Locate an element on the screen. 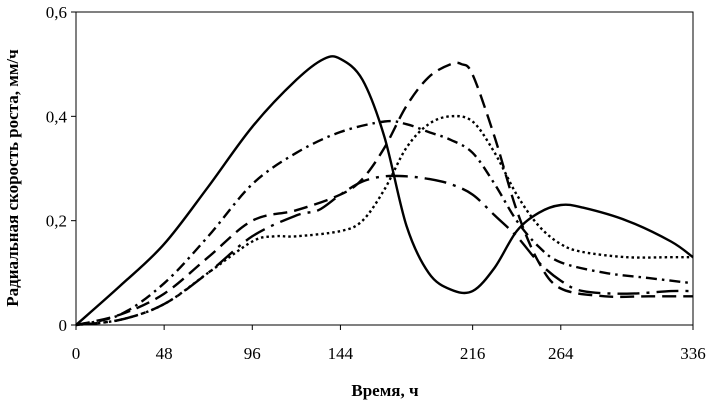 This screenshot has width=713, height=402. x-tick-label: 216 is located at coordinates (473, 353).